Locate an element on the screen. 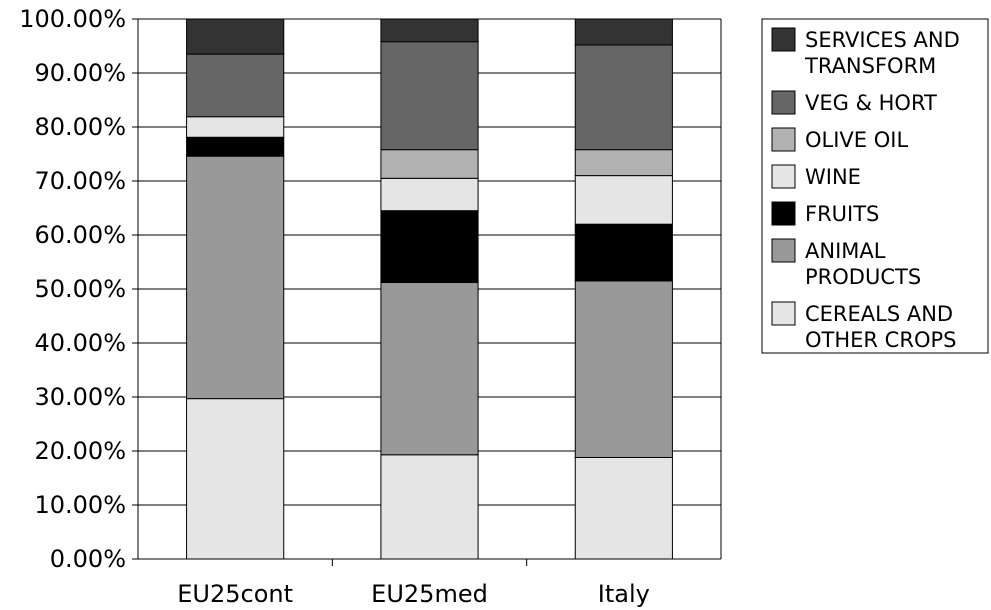  legend-label: WINE is located at coordinates (833, 177).